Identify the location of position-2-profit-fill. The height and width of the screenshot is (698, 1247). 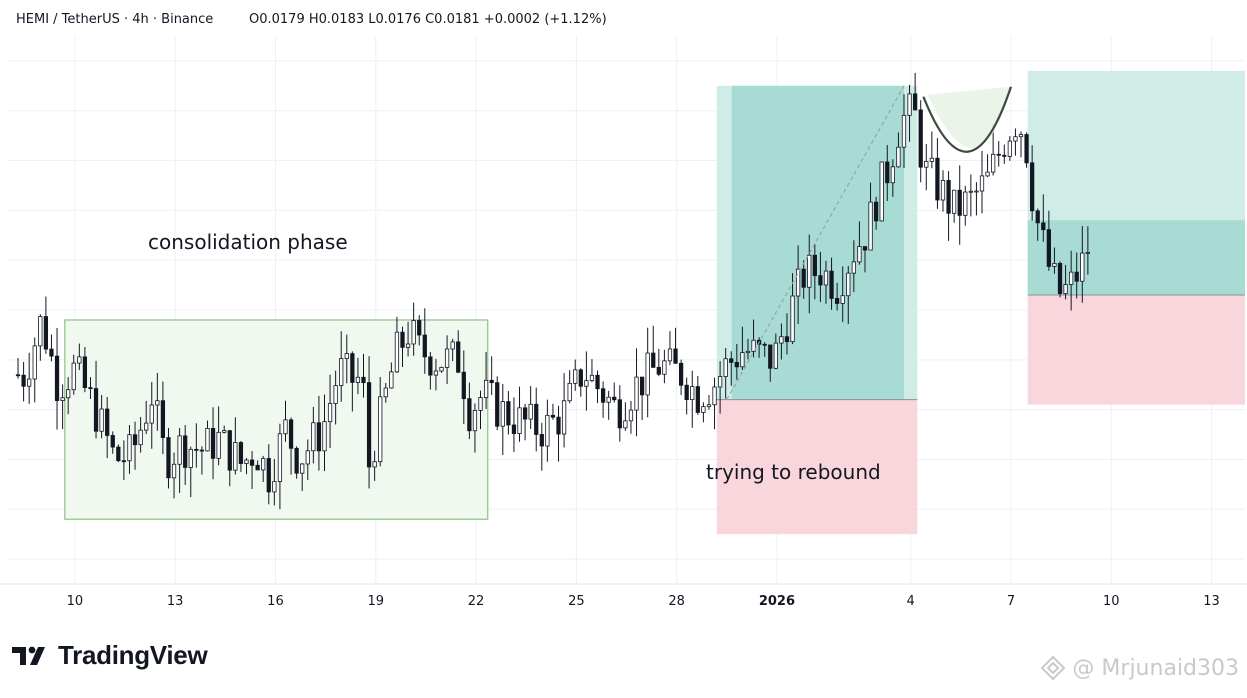
(1136, 258).